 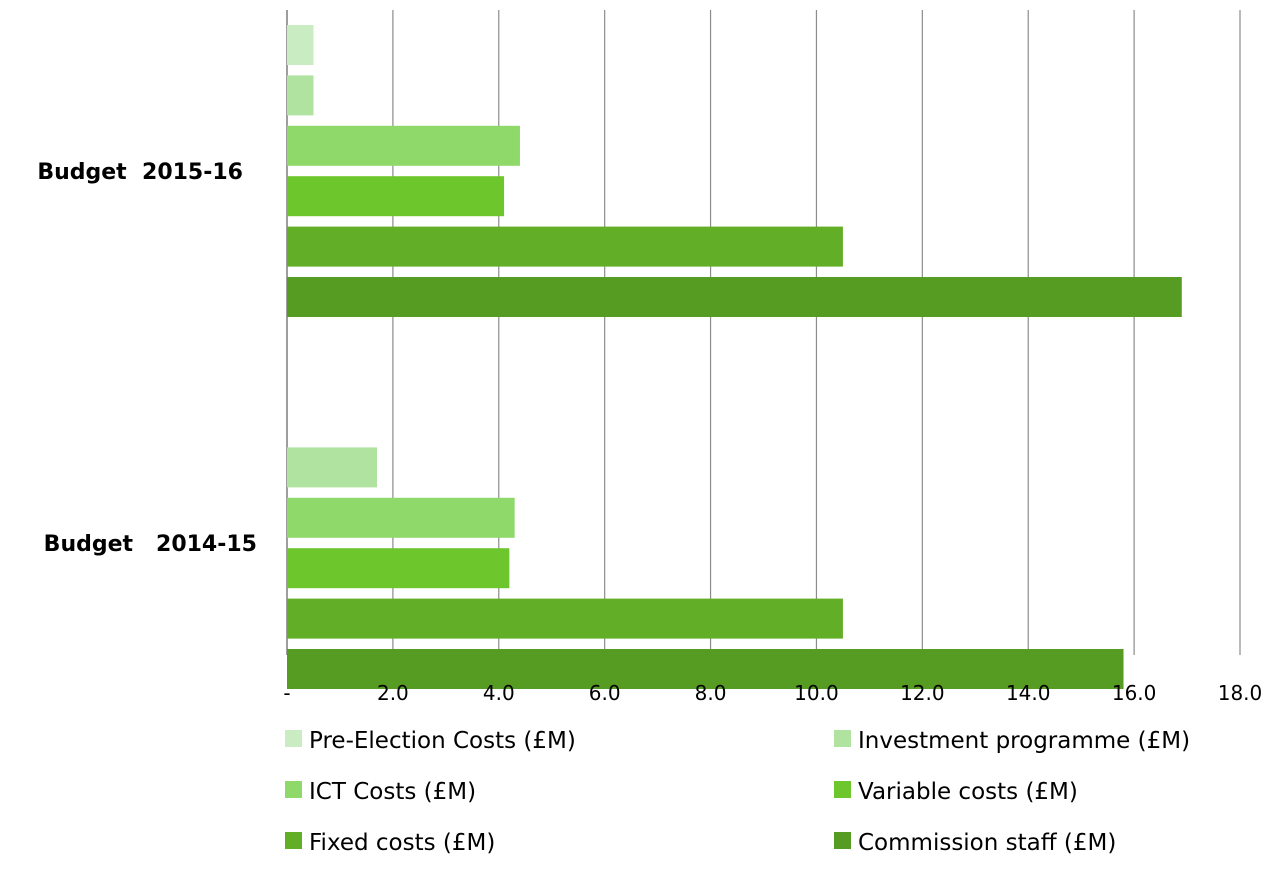 What do you see at coordinates (772, 693) in the screenshot?
I see `value-axis: - 2.0 4.0 6.0 8.0 10.0 12.0 14.0 16.0 18.0` at bounding box center [772, 693].